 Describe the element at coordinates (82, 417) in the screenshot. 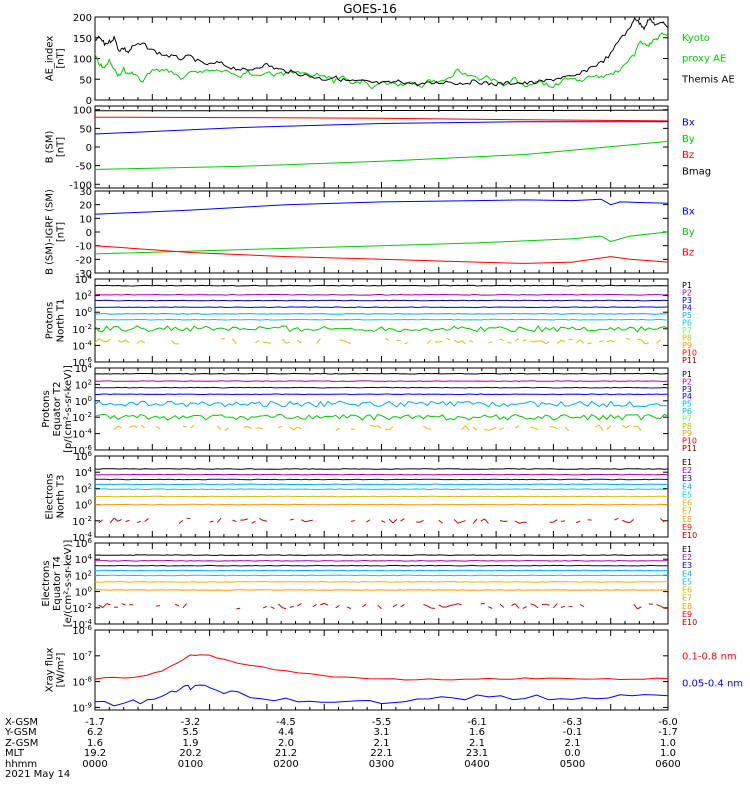

I see `y-tick-label: 10⁻²` at that location.